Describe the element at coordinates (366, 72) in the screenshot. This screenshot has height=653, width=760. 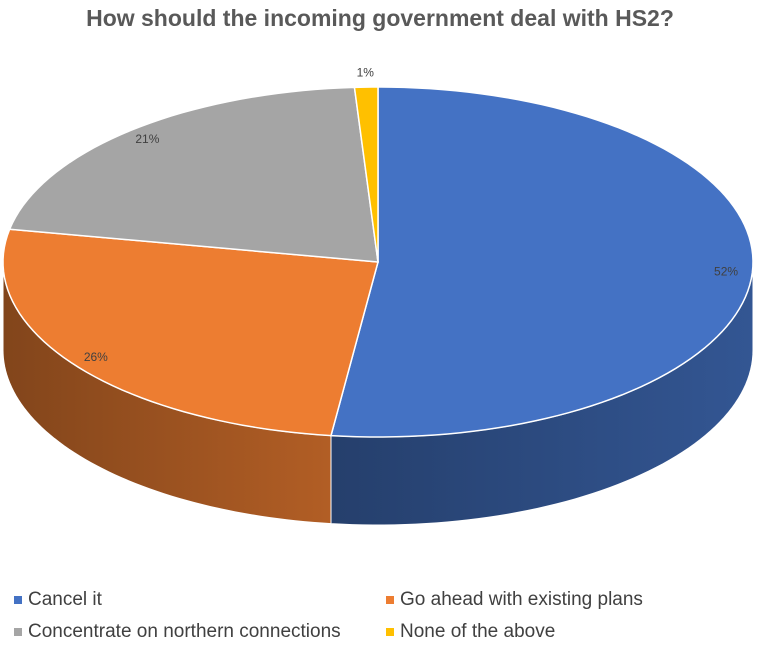
I see `data-label: 1%` at that location.